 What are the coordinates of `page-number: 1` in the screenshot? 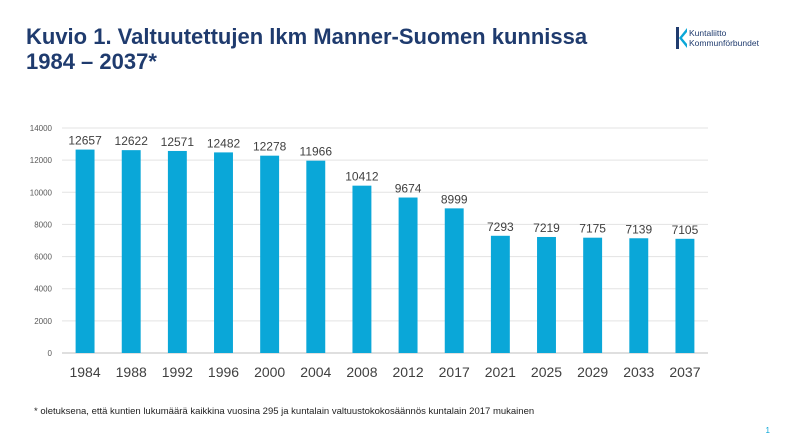 It's located at (767, 430).